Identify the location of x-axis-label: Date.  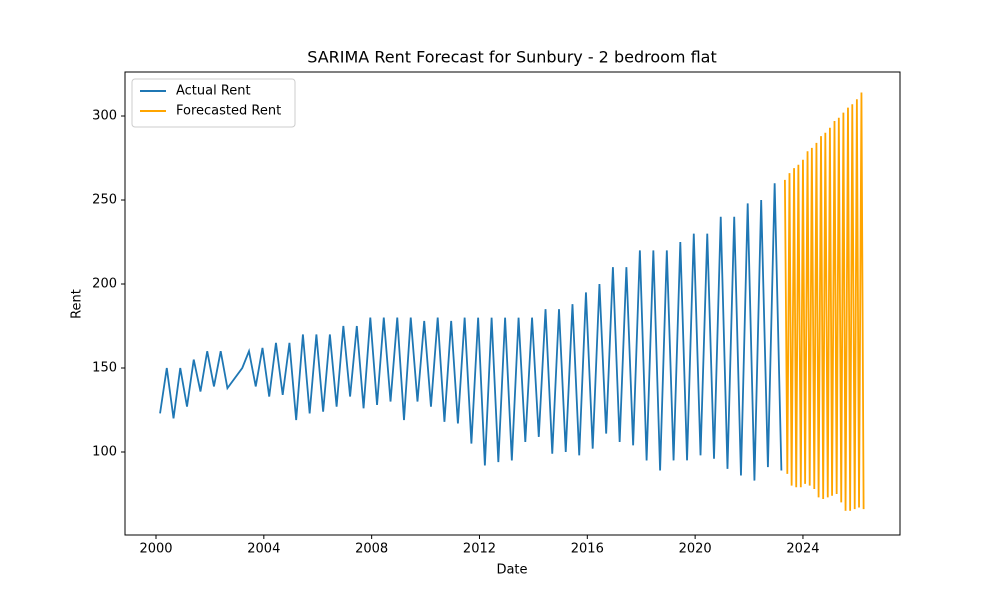
(511, 570).